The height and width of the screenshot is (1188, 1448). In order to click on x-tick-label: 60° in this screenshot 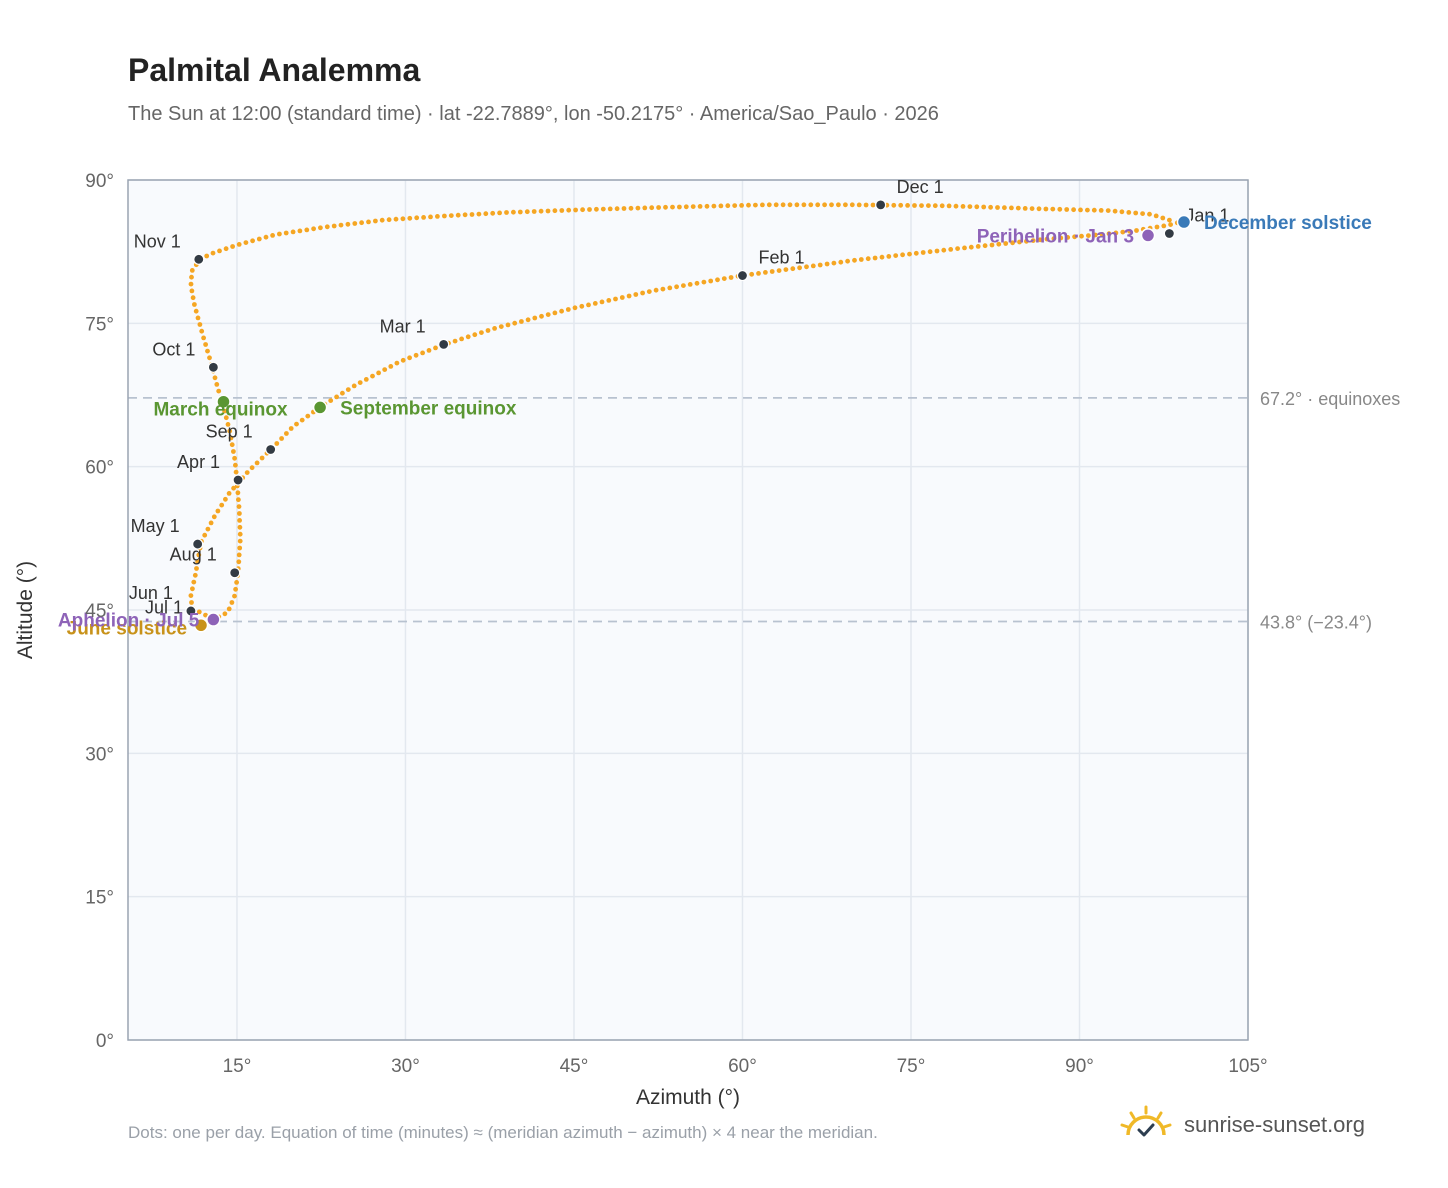, I will do `click(742, 1066)`.